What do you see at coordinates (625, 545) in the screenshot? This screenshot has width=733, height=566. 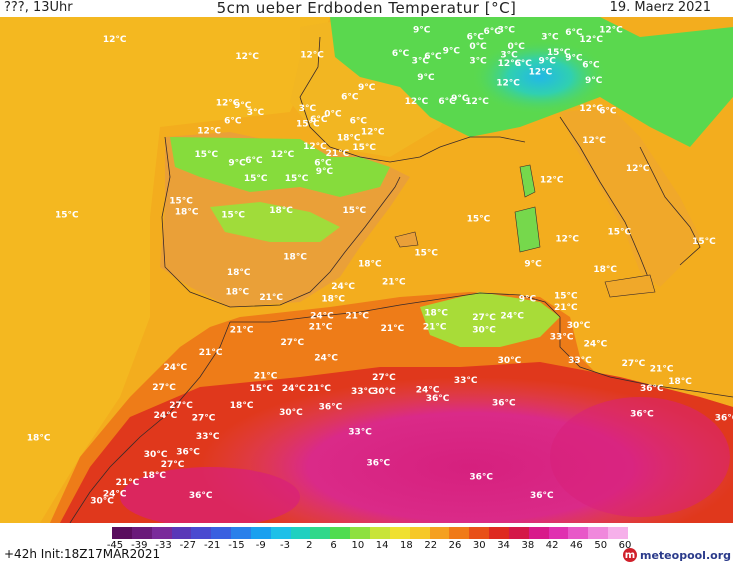 I see `colorbar-tick-label: 60` at bounding box center [625, 545].